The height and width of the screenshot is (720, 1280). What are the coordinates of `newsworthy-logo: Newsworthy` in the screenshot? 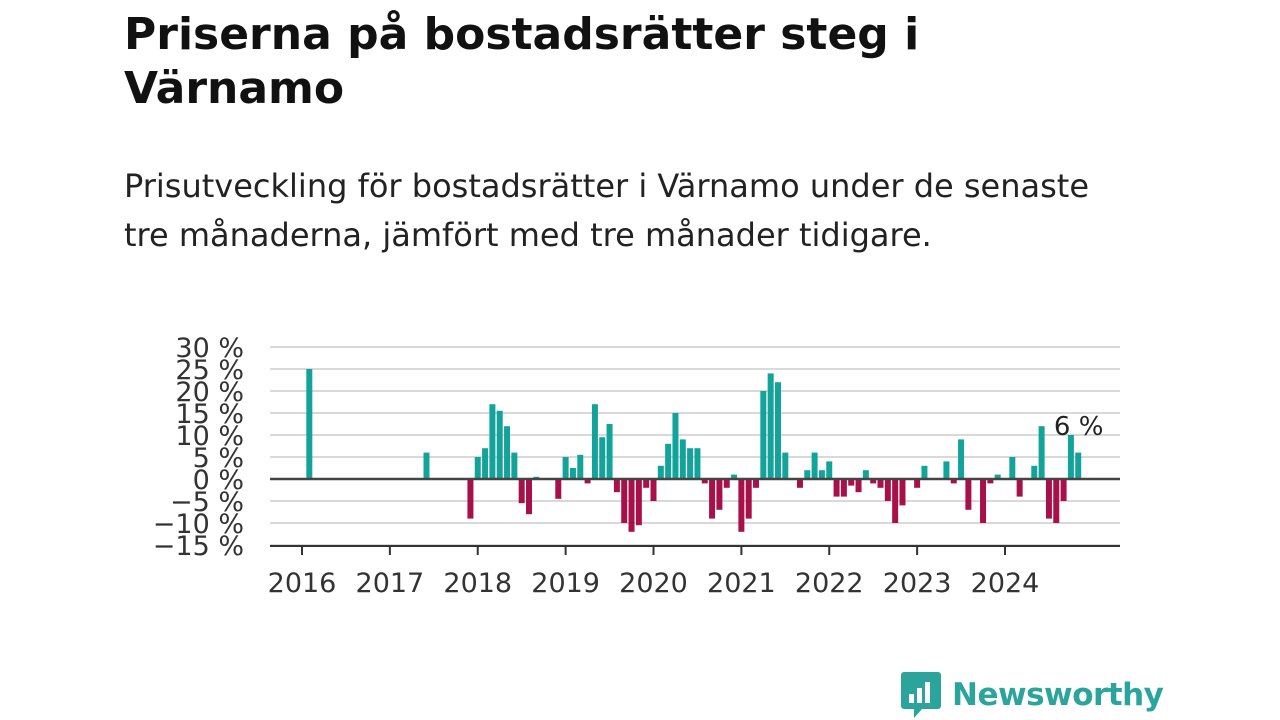 It's located at (1032, 695).